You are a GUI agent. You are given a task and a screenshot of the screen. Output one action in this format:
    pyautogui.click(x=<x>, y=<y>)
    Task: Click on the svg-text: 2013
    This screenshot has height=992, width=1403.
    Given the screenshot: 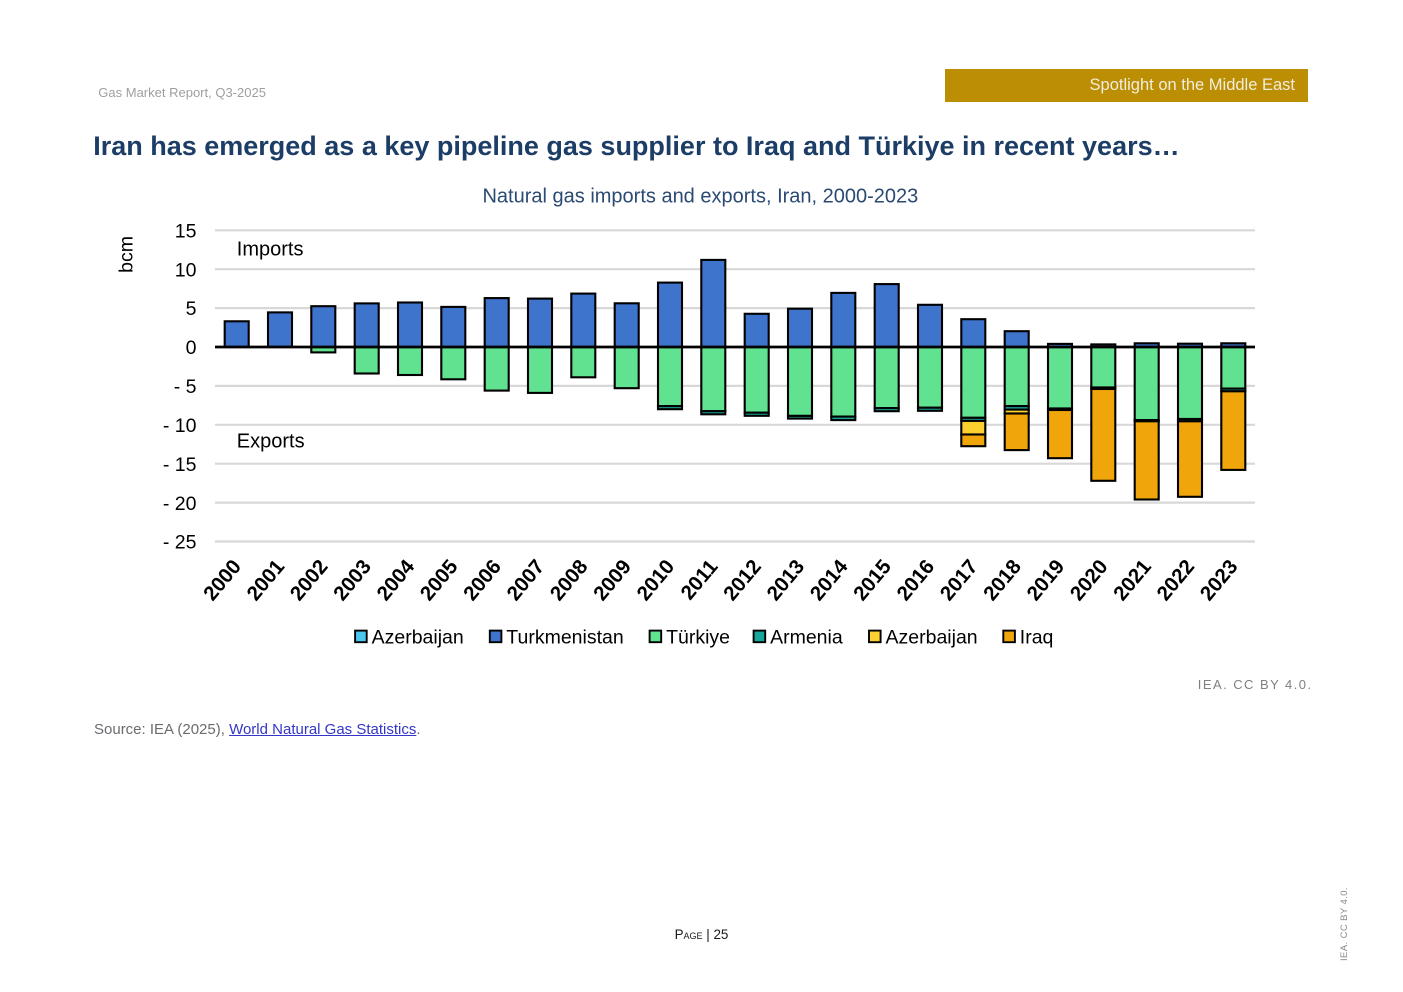 What is the action you would take?
    pyautogui.click(x=785, y=580)
    